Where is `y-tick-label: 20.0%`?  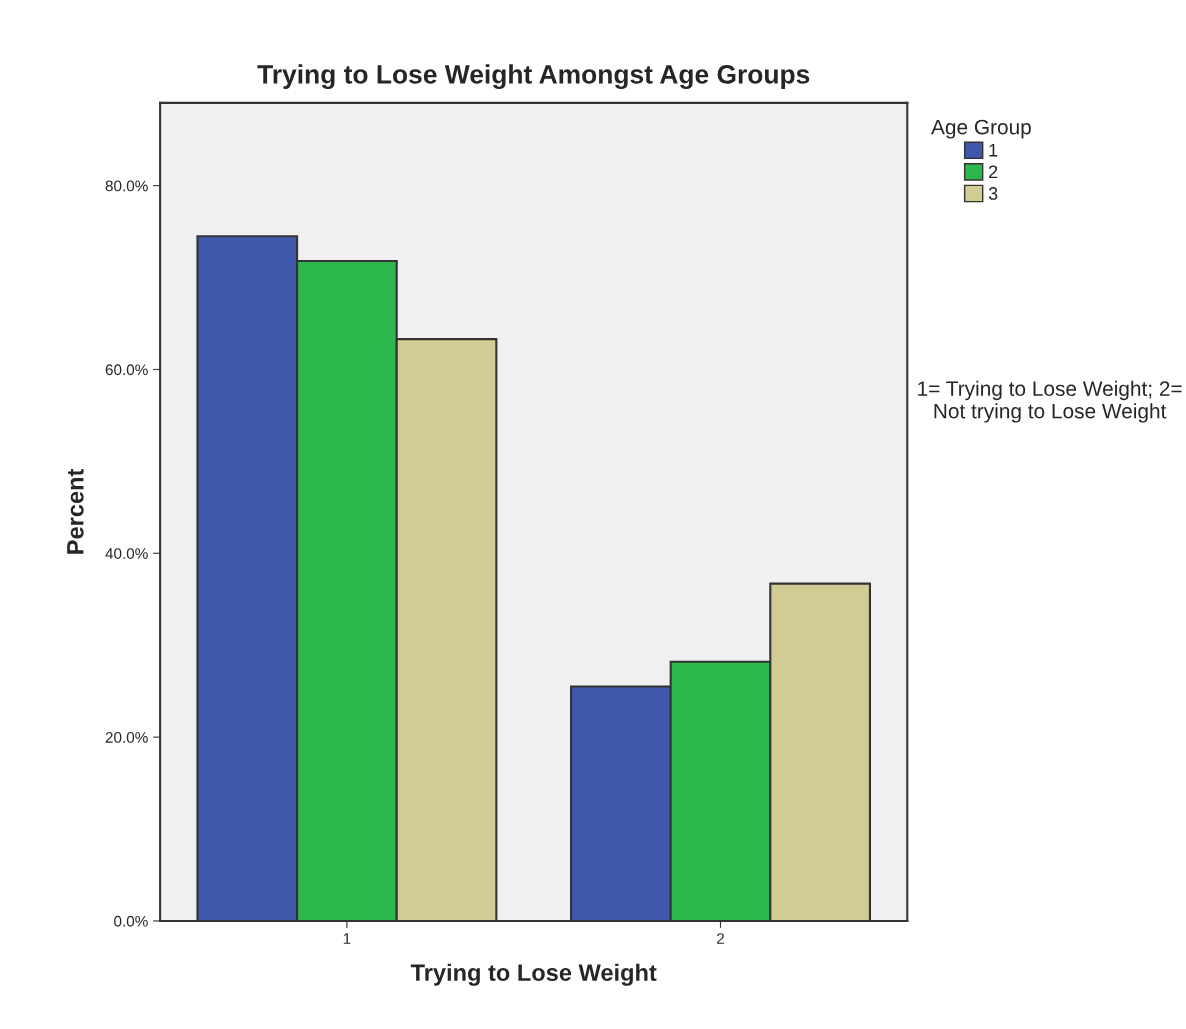 y-tick-label: 20.0% is located at coordinates (126, 737).